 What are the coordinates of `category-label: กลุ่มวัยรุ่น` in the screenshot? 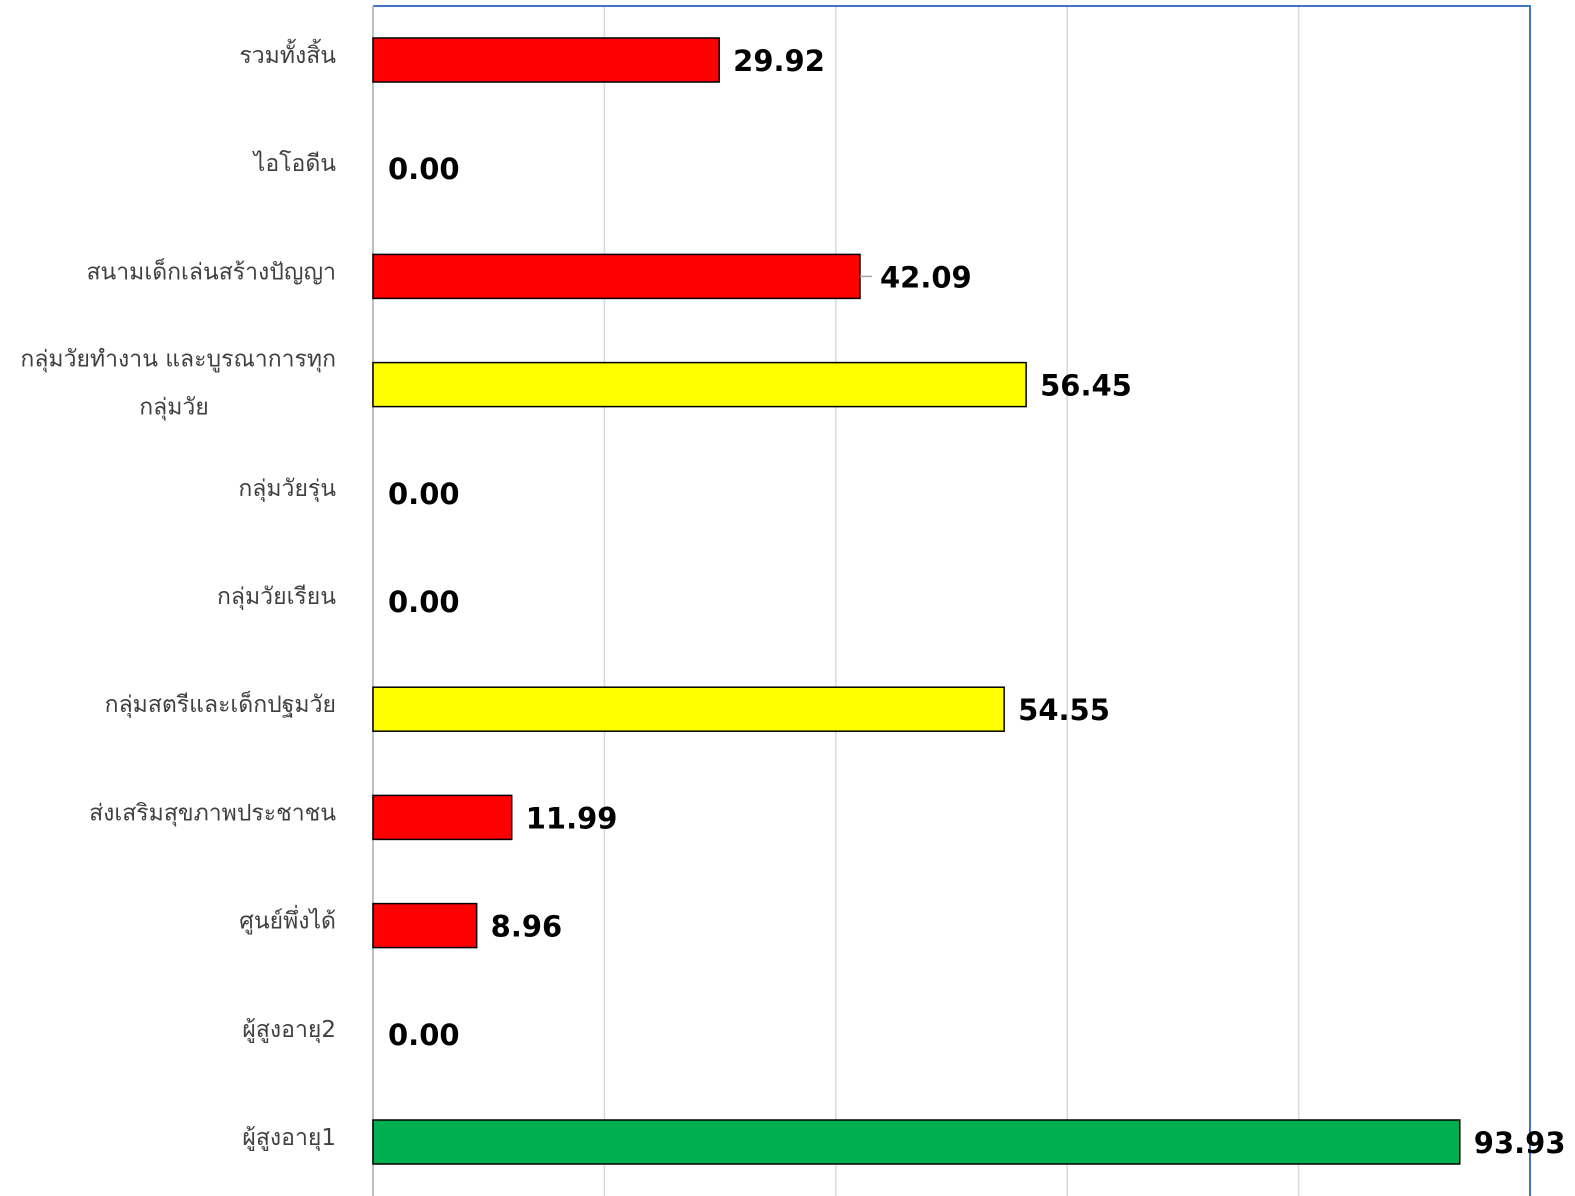 It's located at (287, 489).